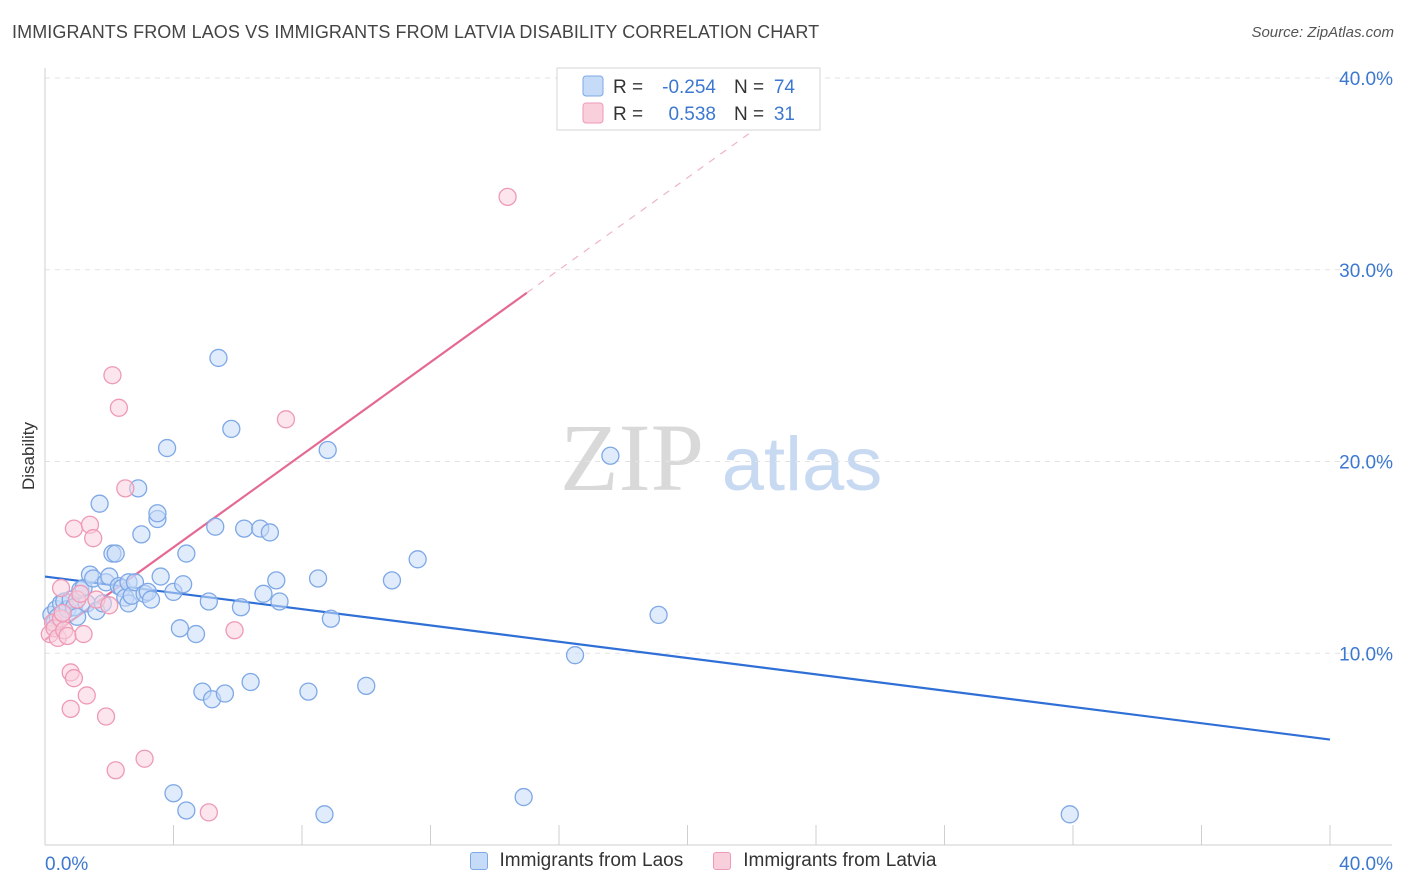 The image size is (1406, 892). I want to click on stats-laos-n-value: 74, so click(785, 87).